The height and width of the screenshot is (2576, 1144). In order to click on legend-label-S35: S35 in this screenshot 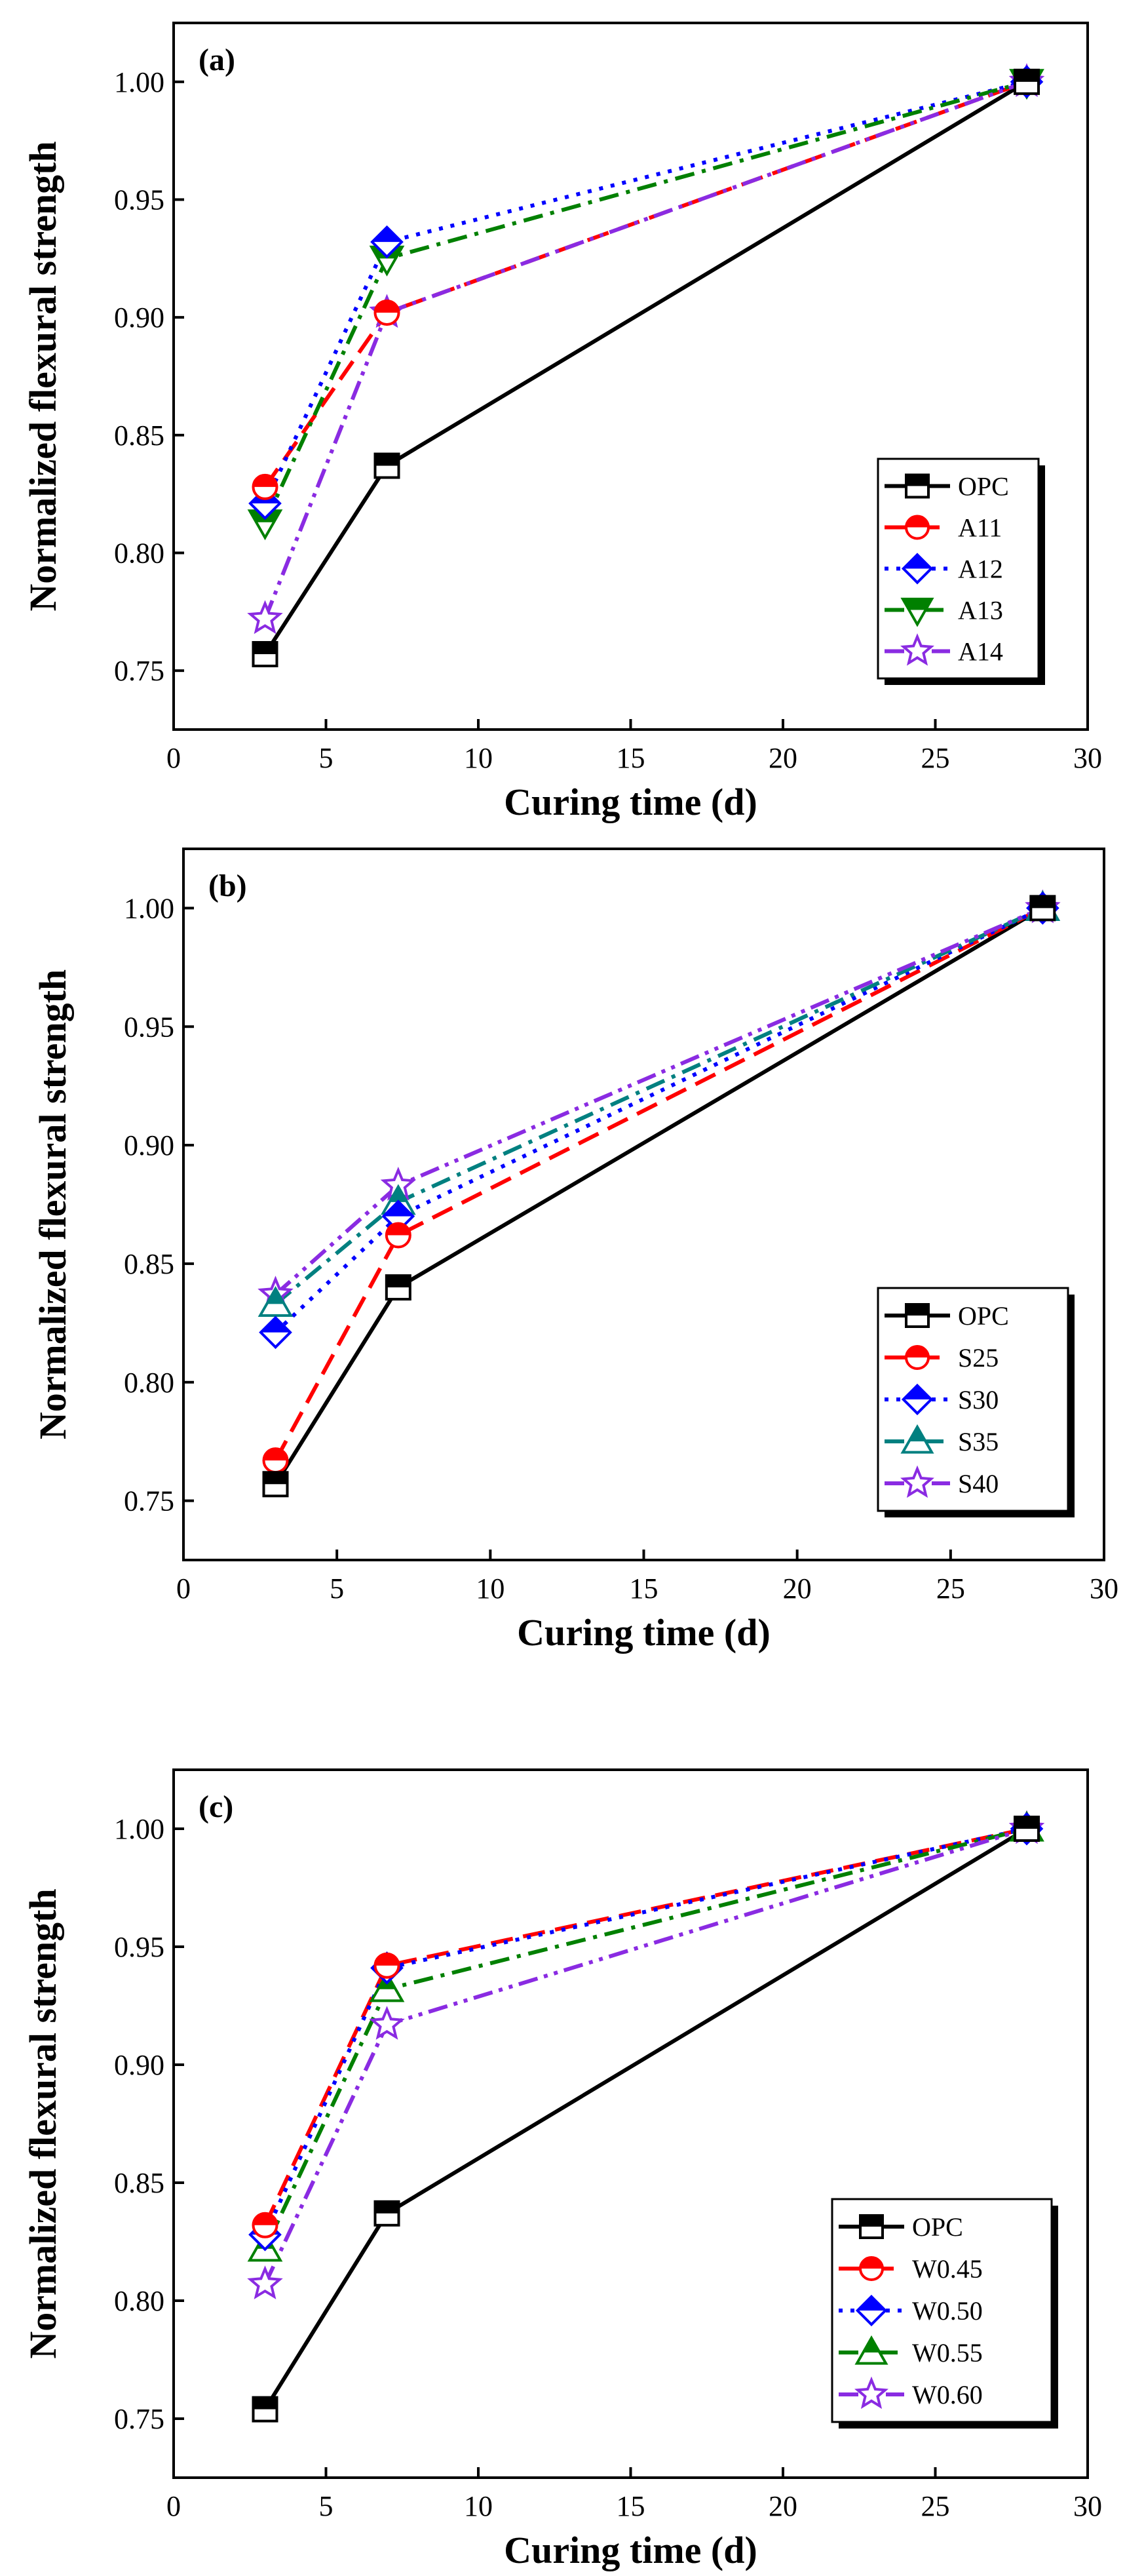, I will do `click(979, 1441)`.